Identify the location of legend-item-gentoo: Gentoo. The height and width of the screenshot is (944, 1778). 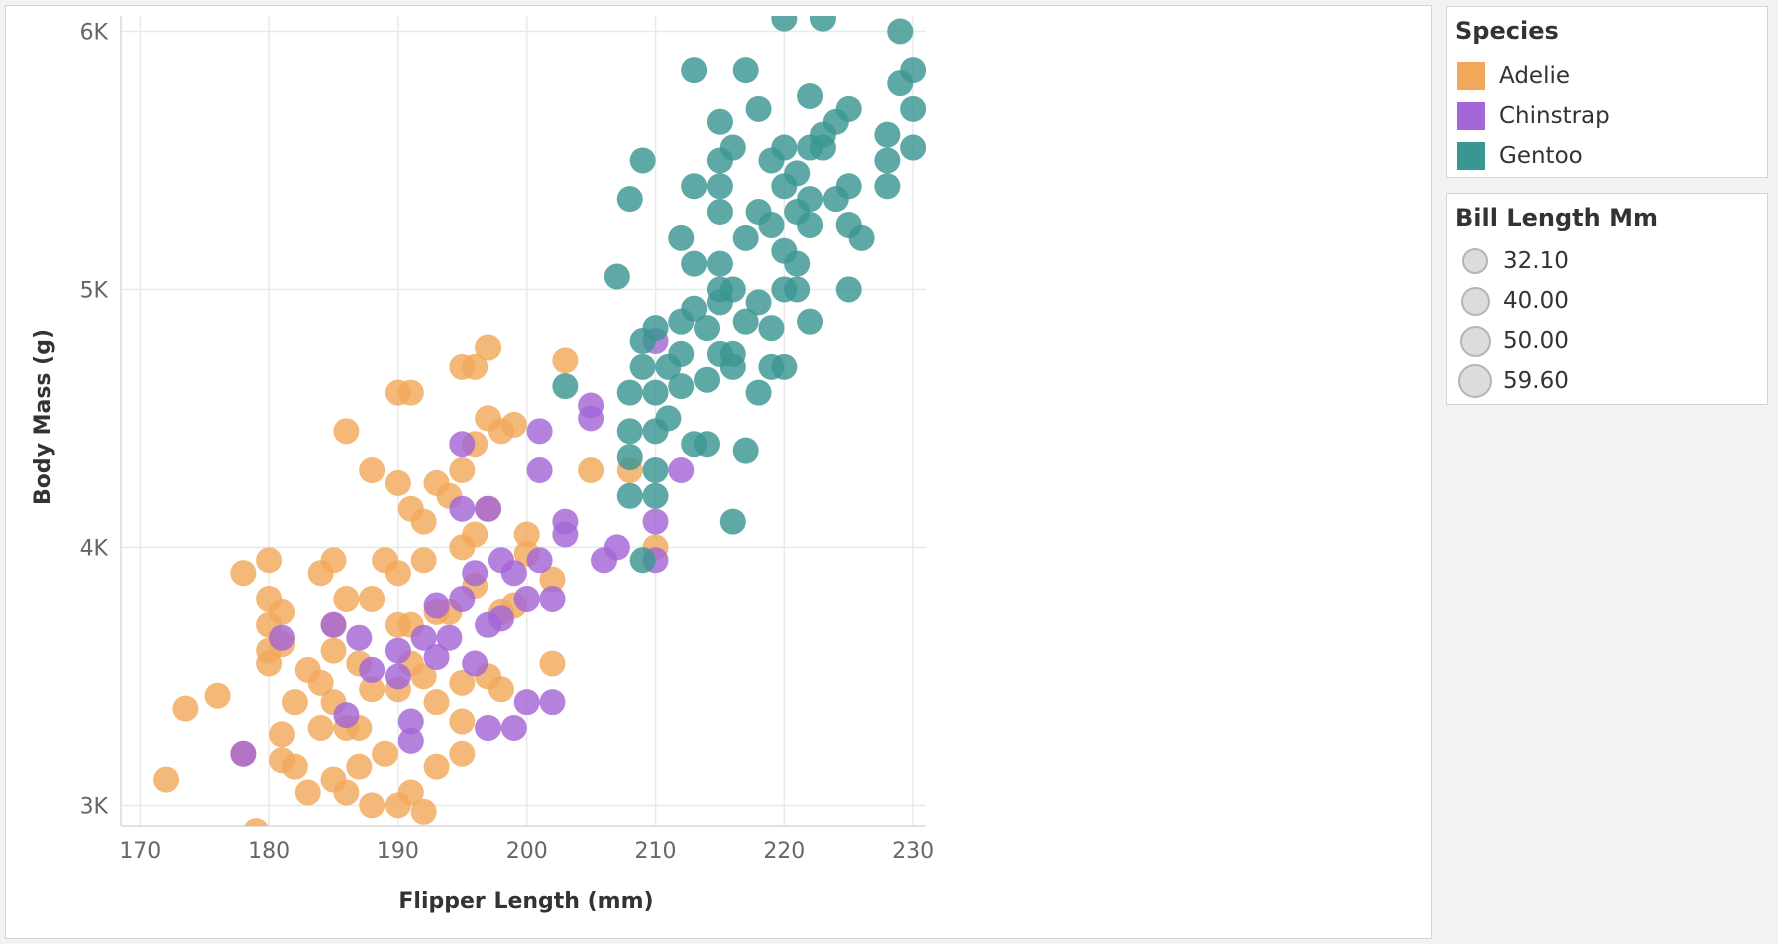
(1520, 156).